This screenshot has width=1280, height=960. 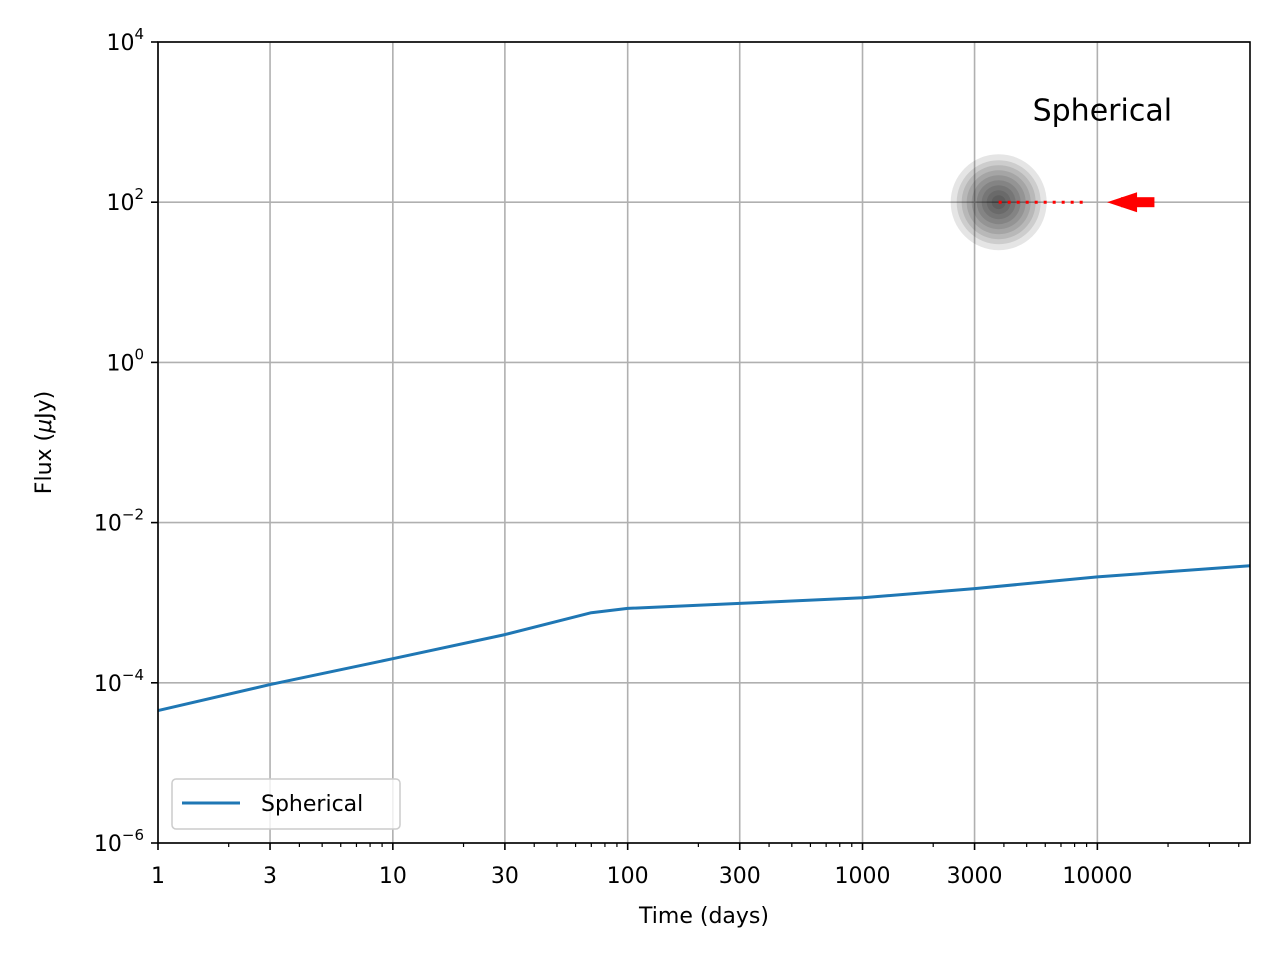 What do you see at coordinates (975, 876) in the screenshot?
I see `x-tick-label: 3000` at bounding box center [975, 876].